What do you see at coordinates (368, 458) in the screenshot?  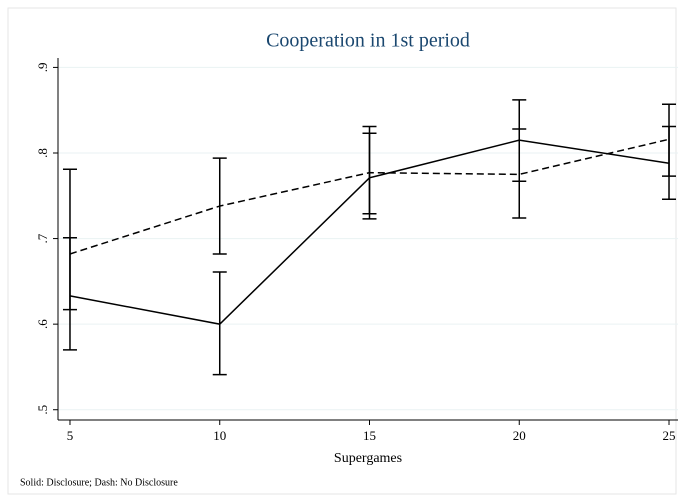 I see `x-axis-label: Supergames` at bounding box center [368, 458].